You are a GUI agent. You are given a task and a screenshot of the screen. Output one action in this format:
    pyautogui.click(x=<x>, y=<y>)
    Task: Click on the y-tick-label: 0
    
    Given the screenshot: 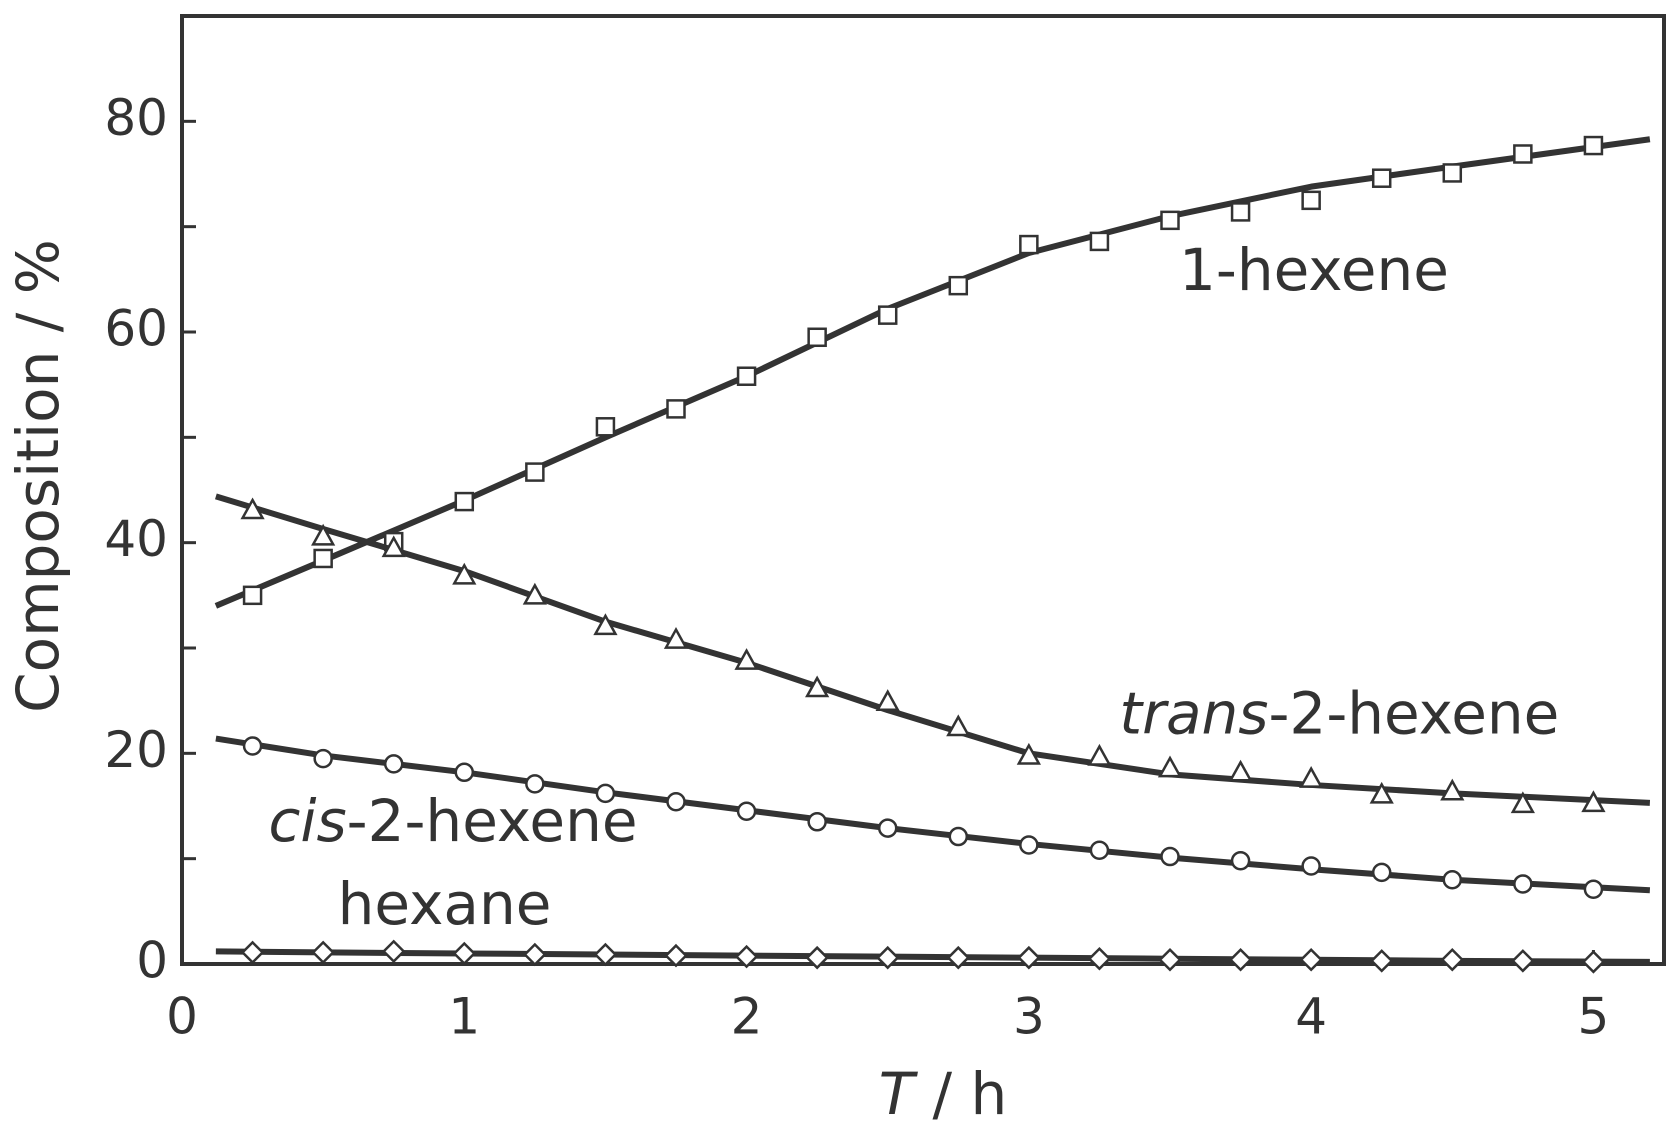 What is the action you would take?
    pyautogui.click(x=152, y=961)
    